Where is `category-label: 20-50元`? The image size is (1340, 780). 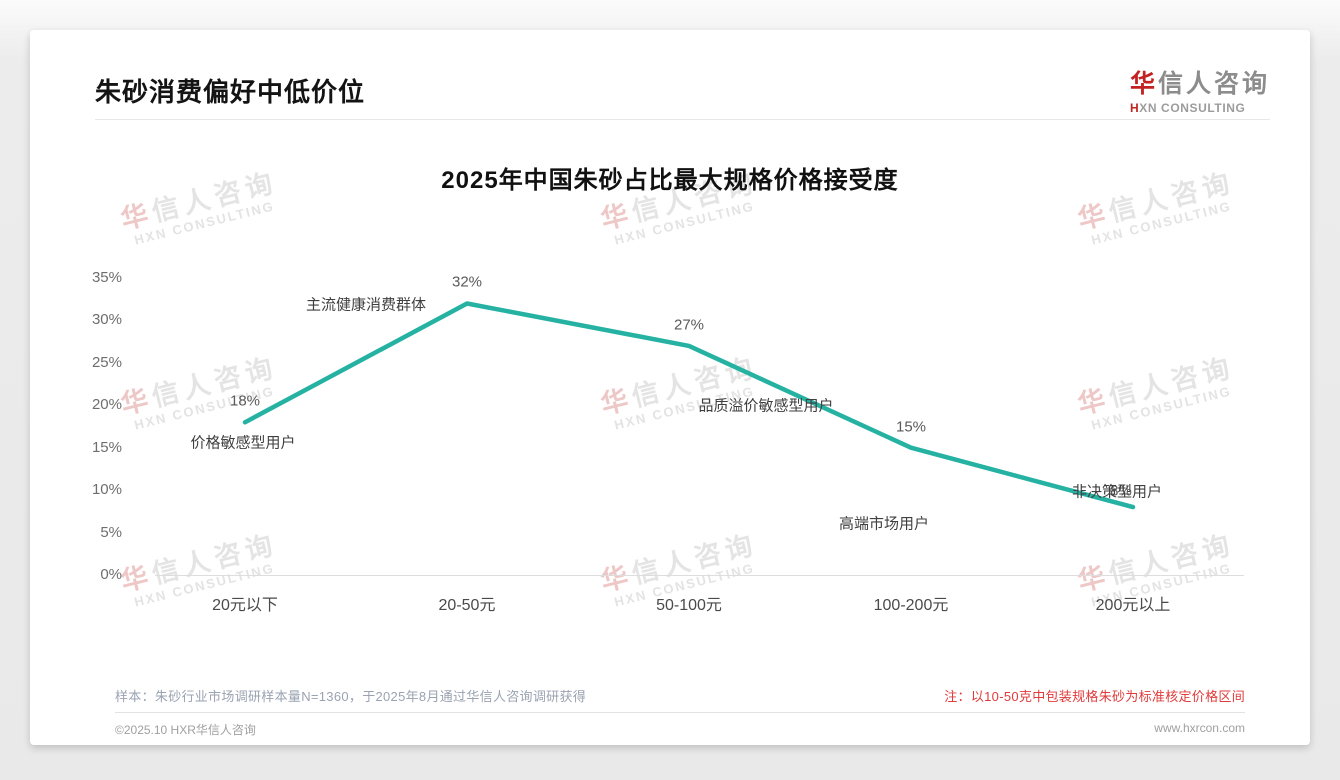
category-label: 20-50元 is located at coordinates (467, 605).